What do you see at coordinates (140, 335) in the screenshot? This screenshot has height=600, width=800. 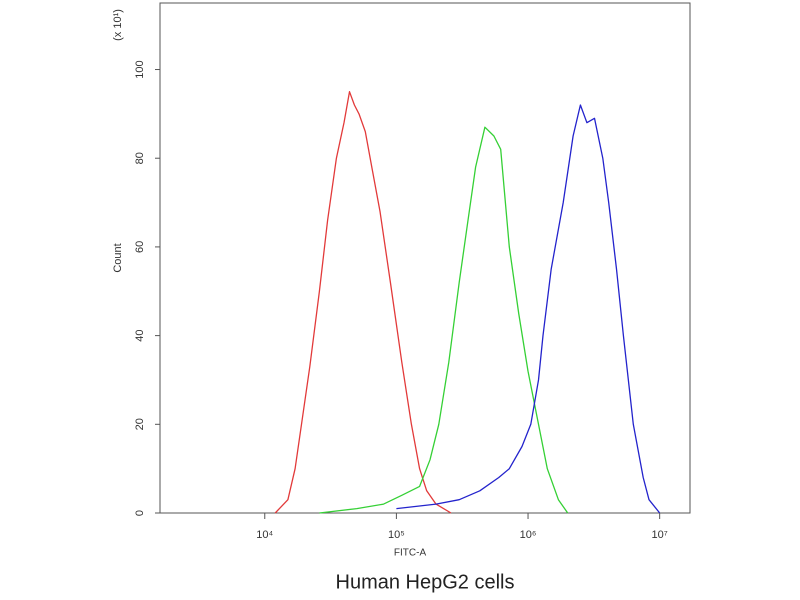 I see `y-tick-label: 40` at bounding box center [140, 335].